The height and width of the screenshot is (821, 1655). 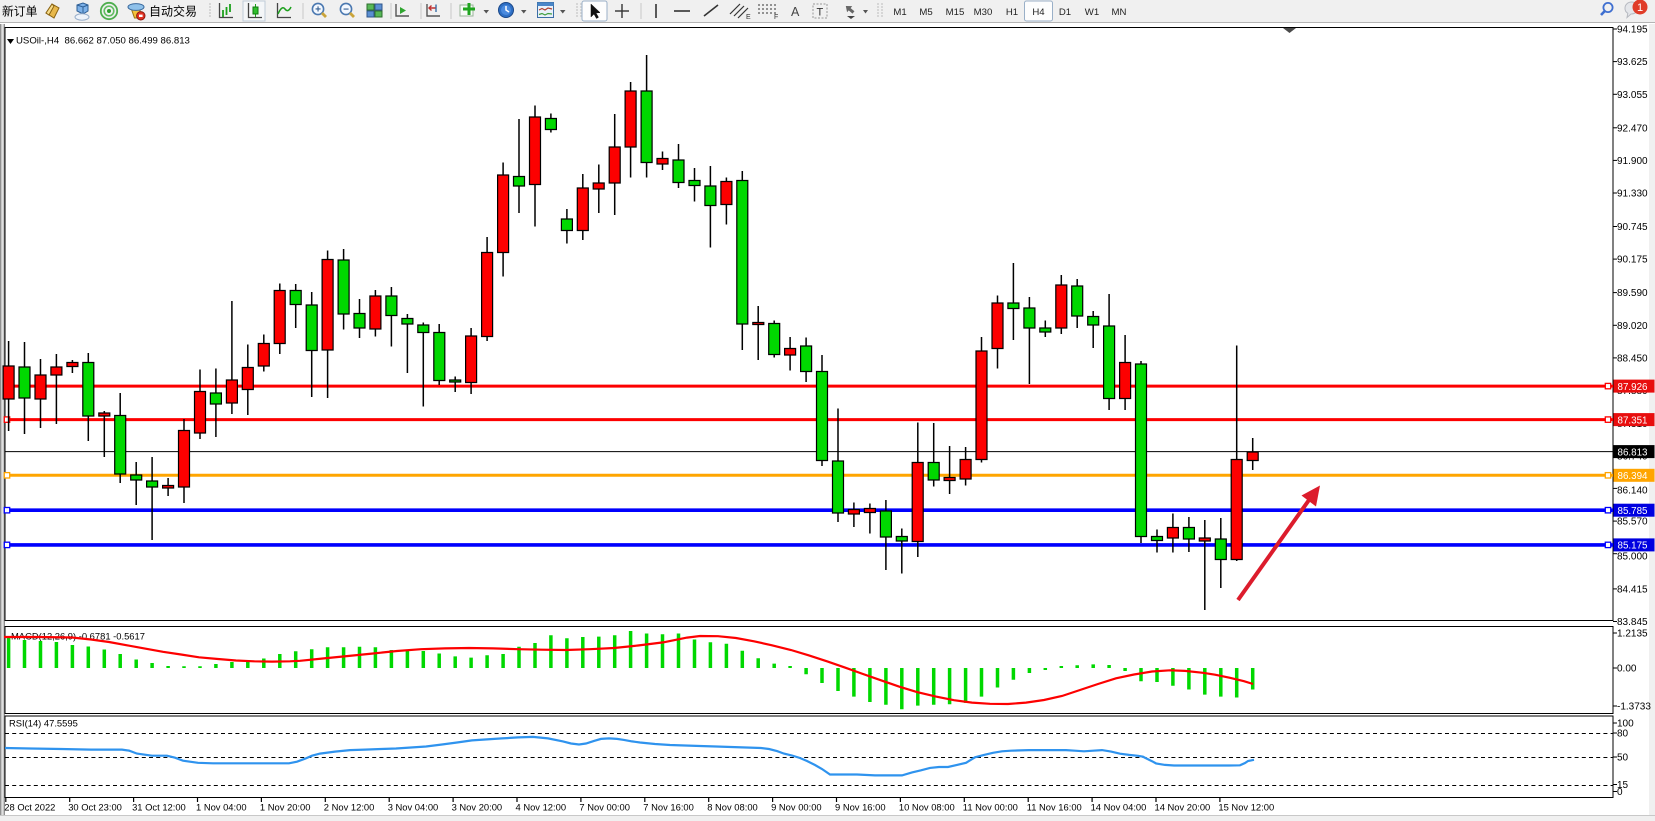 I want to click on svg-text: 90.175, so click(x=1632, y=260).